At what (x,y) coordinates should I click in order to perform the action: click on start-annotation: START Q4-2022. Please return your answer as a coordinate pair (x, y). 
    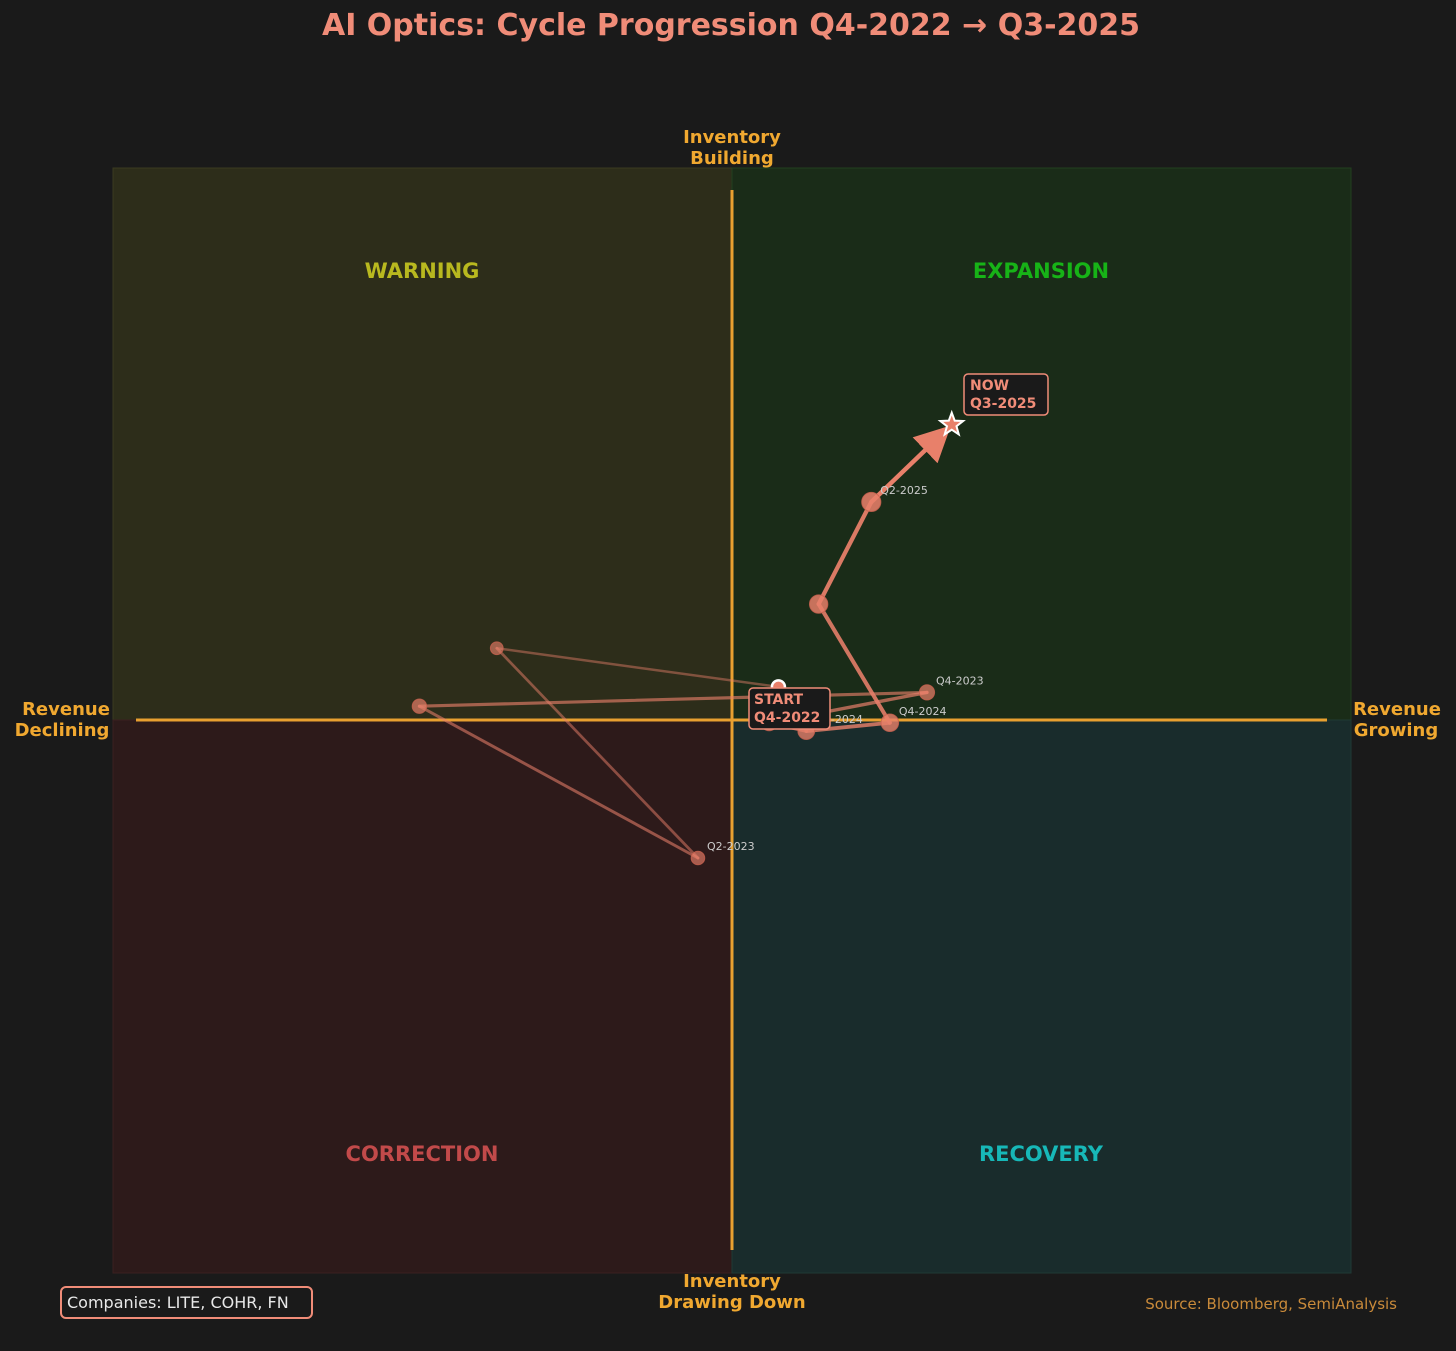
    Looking at the image, I should click on (789, 708).